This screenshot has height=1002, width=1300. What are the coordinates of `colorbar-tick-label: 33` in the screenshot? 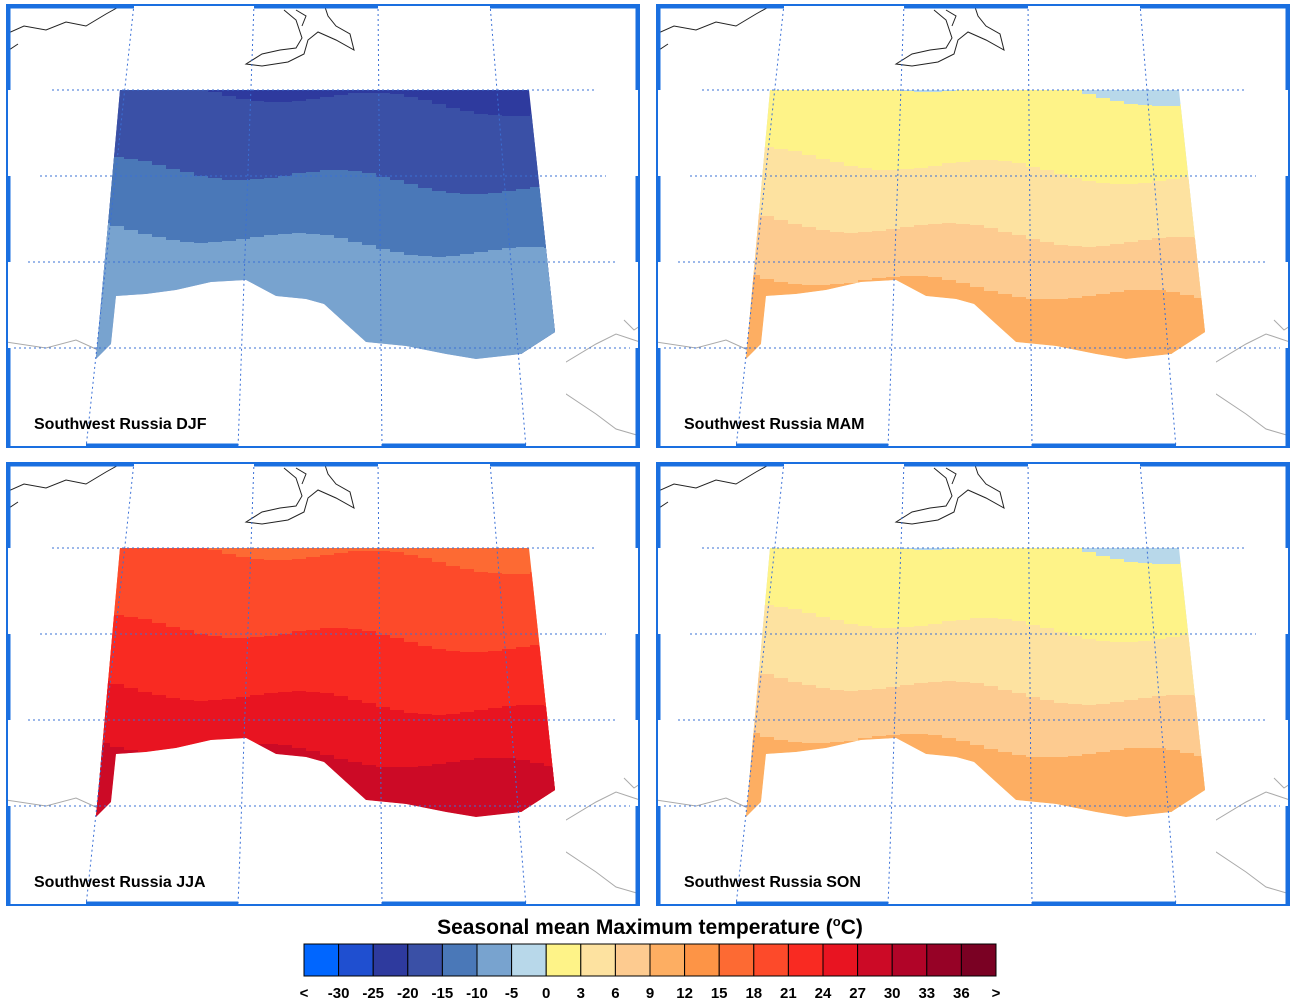 It's located at (926, 993).